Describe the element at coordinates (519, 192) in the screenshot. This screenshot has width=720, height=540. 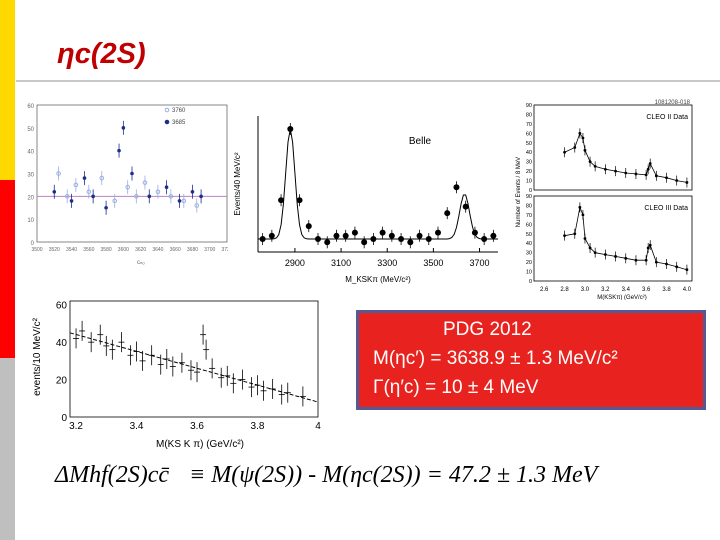
I see `y-axis-label: Number of Events / 8 MeV` at that location.